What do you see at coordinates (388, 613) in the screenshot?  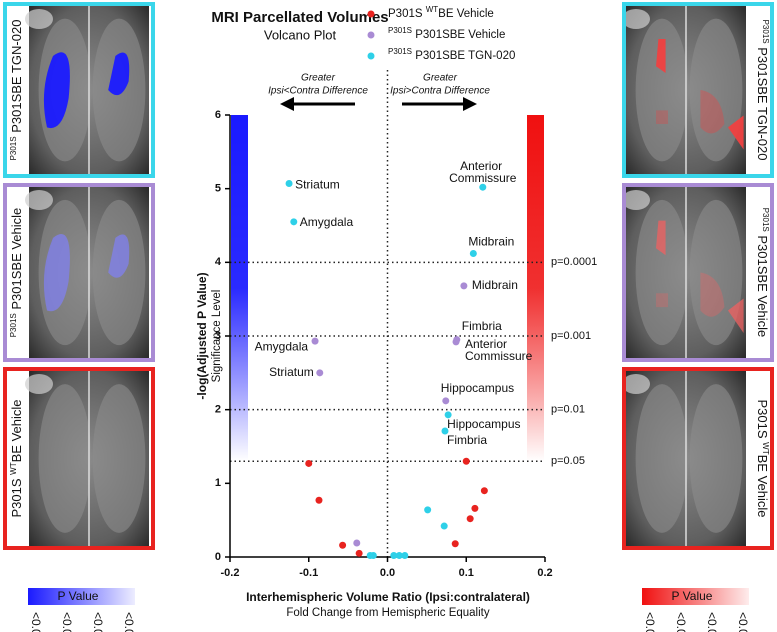 I see `x-axis-sublabel: Fold Change from Hemispheric Equality` at bounding box center [388, 613].